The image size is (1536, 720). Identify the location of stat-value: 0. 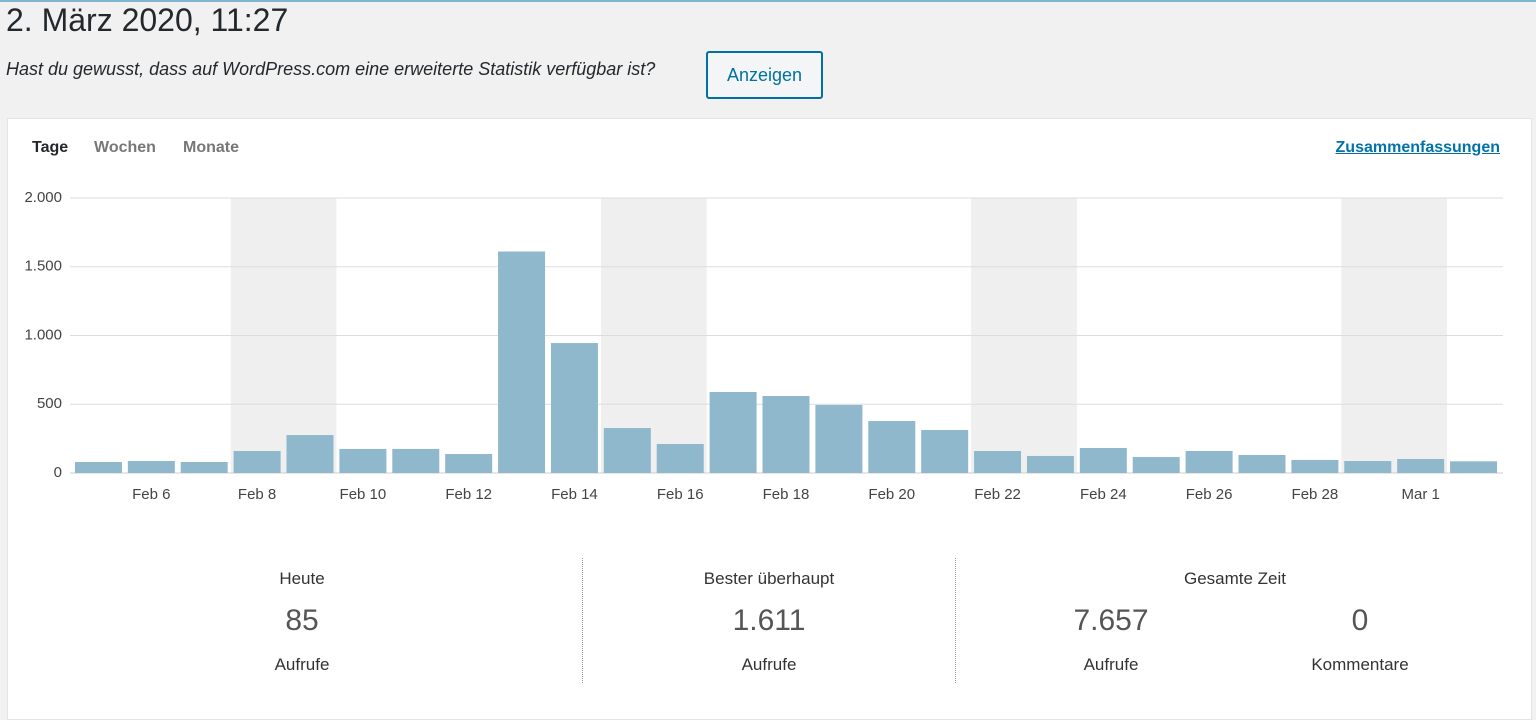
(1360, 620).